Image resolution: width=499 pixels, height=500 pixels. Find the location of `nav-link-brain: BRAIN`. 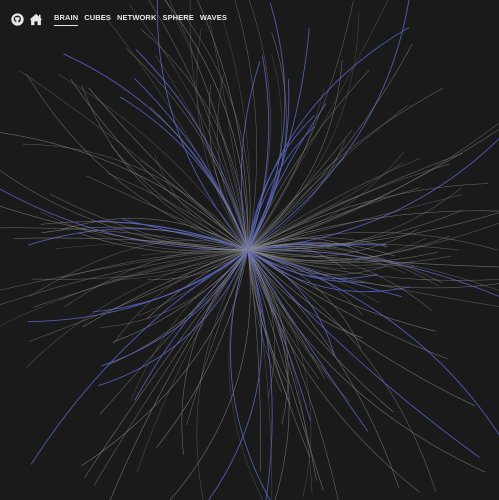

nav-link-brain: BRAIN is located at coordinates (66, 19).